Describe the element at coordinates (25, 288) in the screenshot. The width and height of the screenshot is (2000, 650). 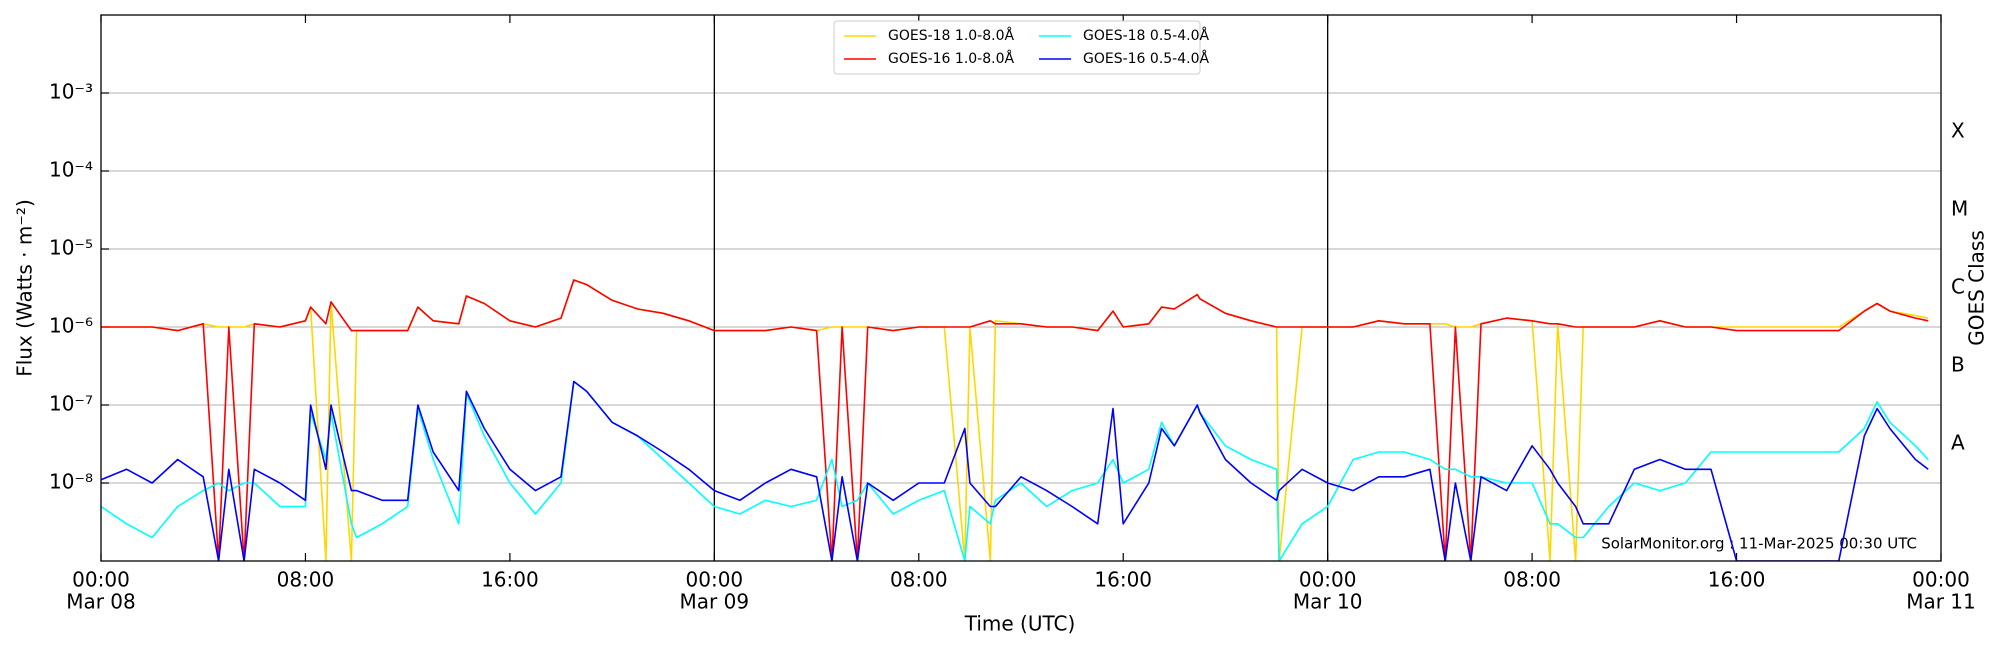
I see `y-axis-label: Flux (Watts · m⁻²)` at that location.